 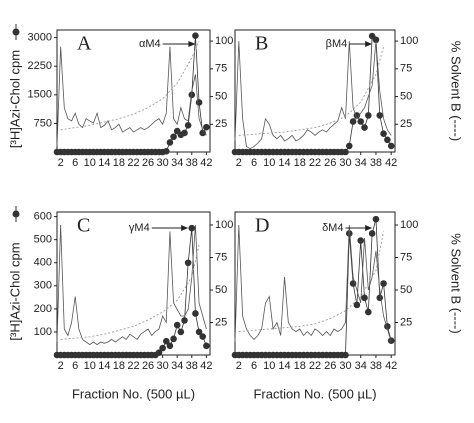 I want to click on x-tick-label: 26, so click(x=148, y=163).